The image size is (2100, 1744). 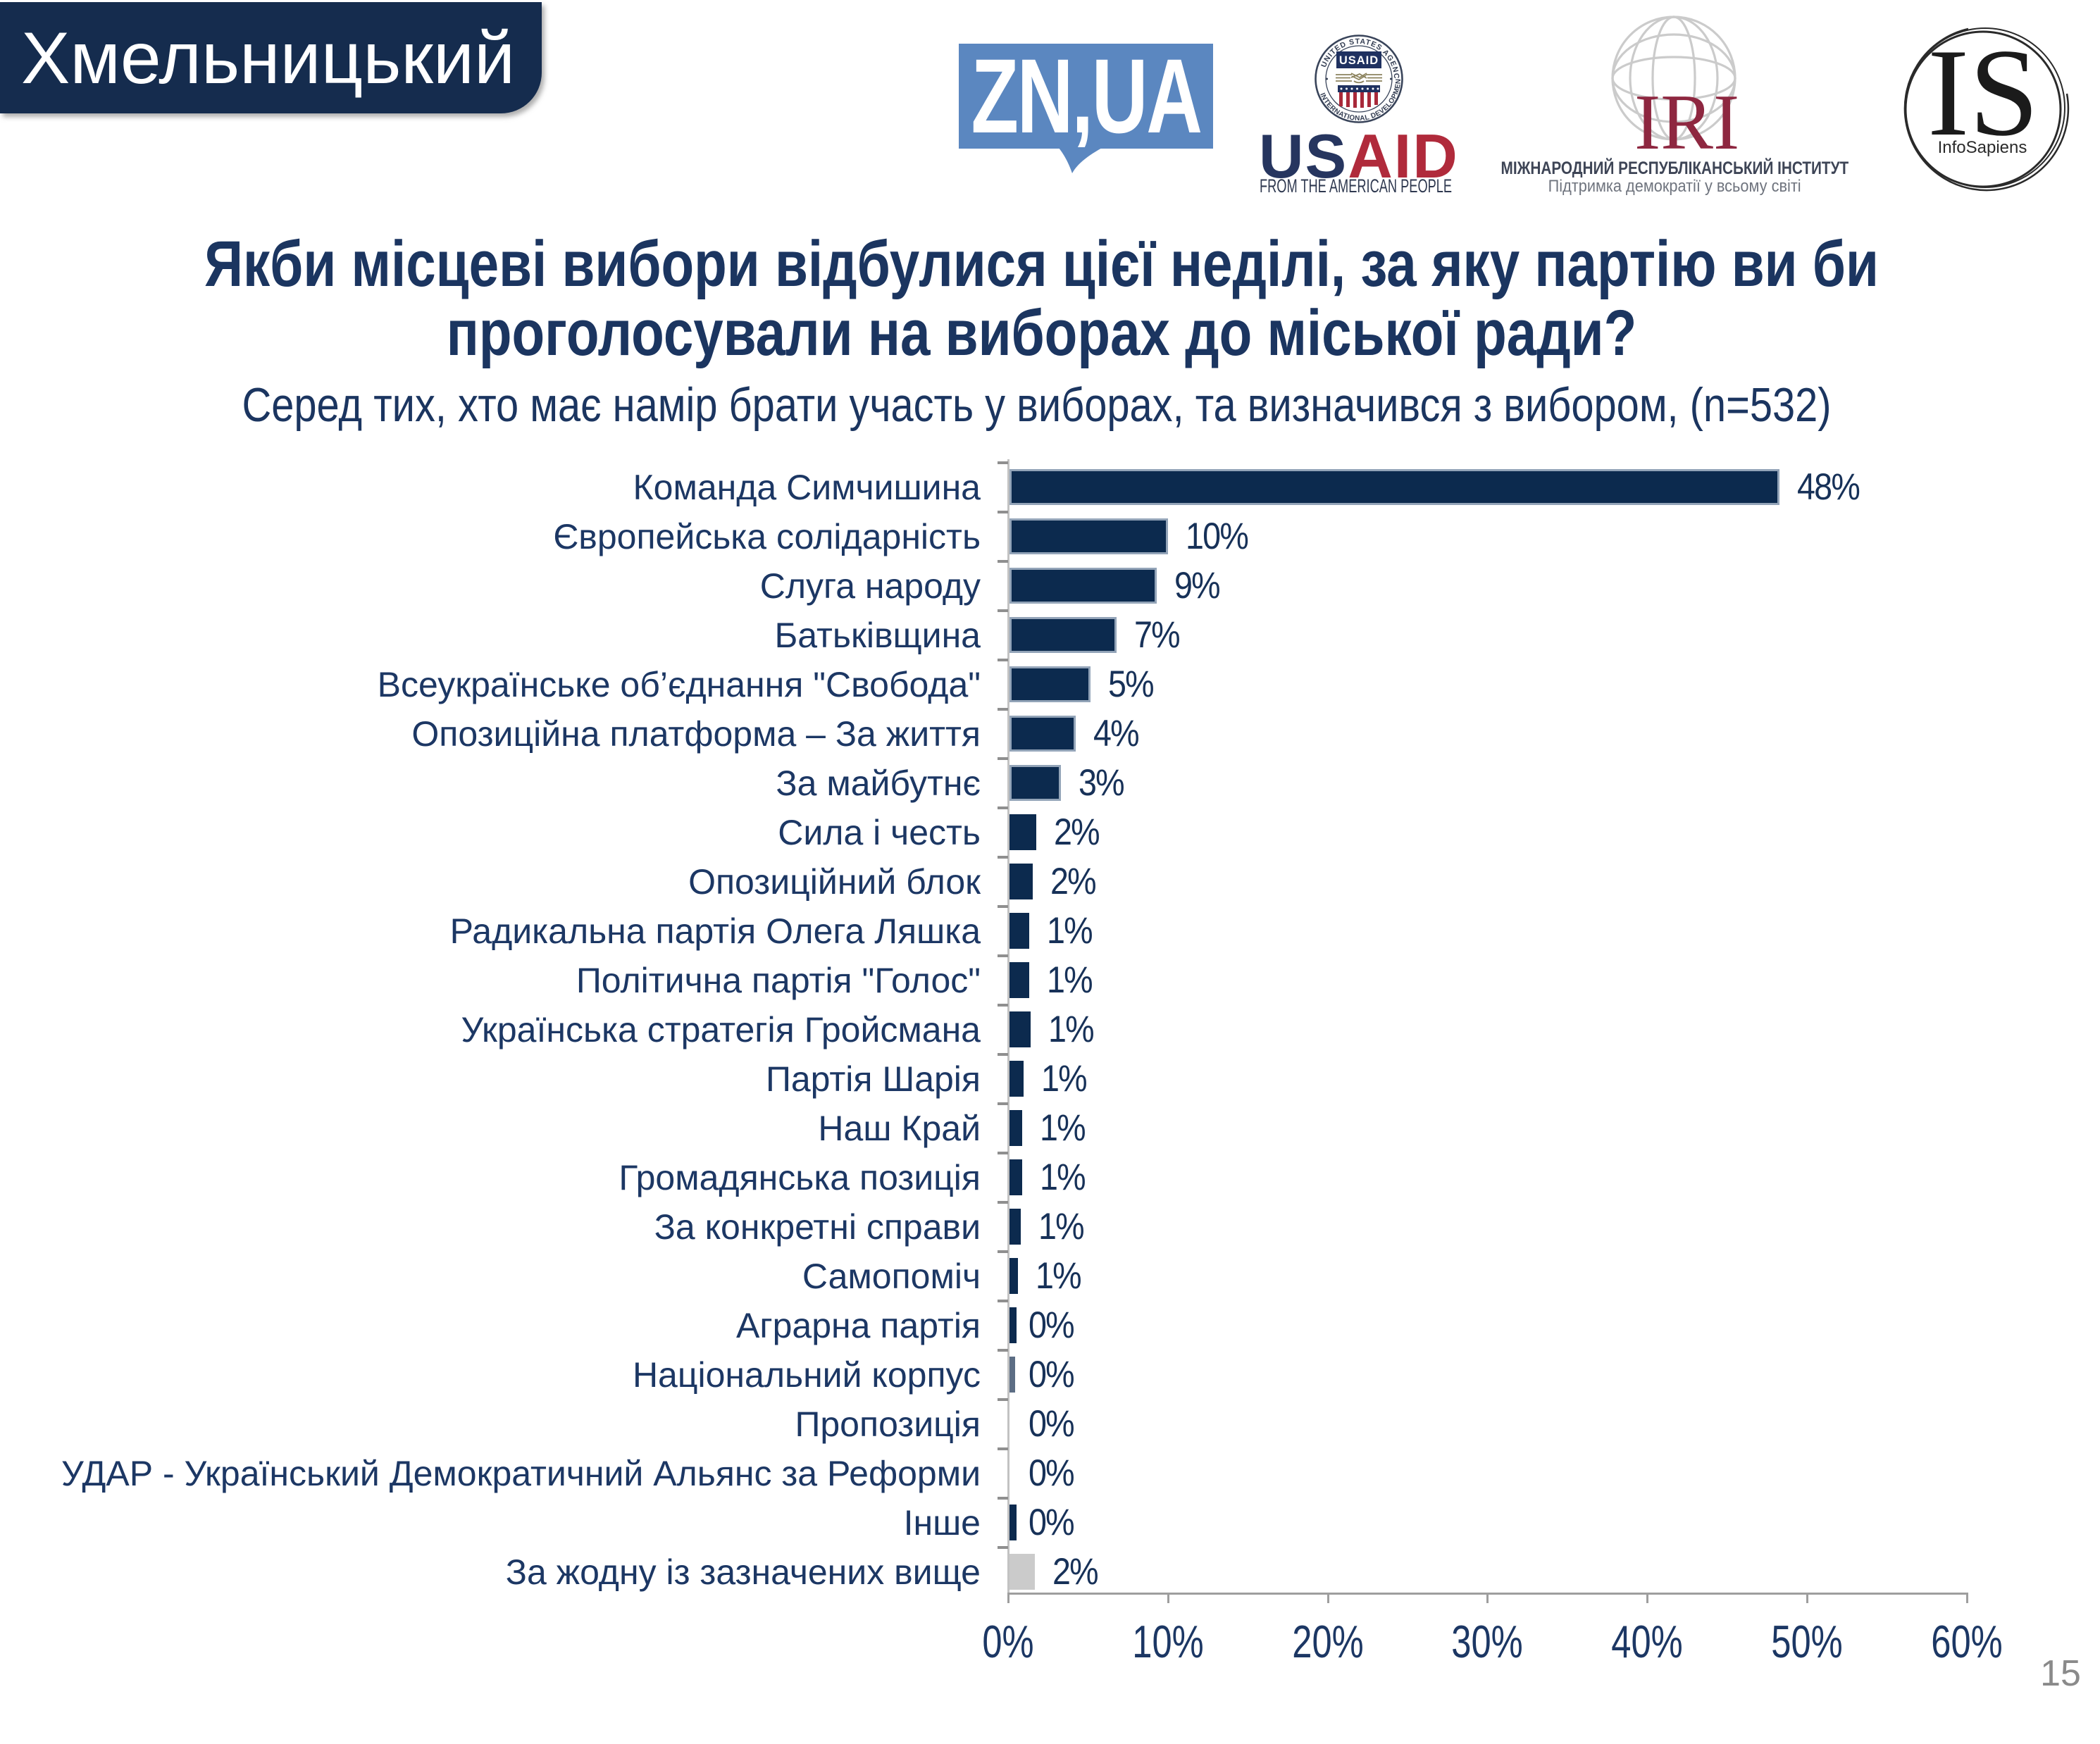 I want to click on svg-text: USAID, so click(x=1359, y=60).